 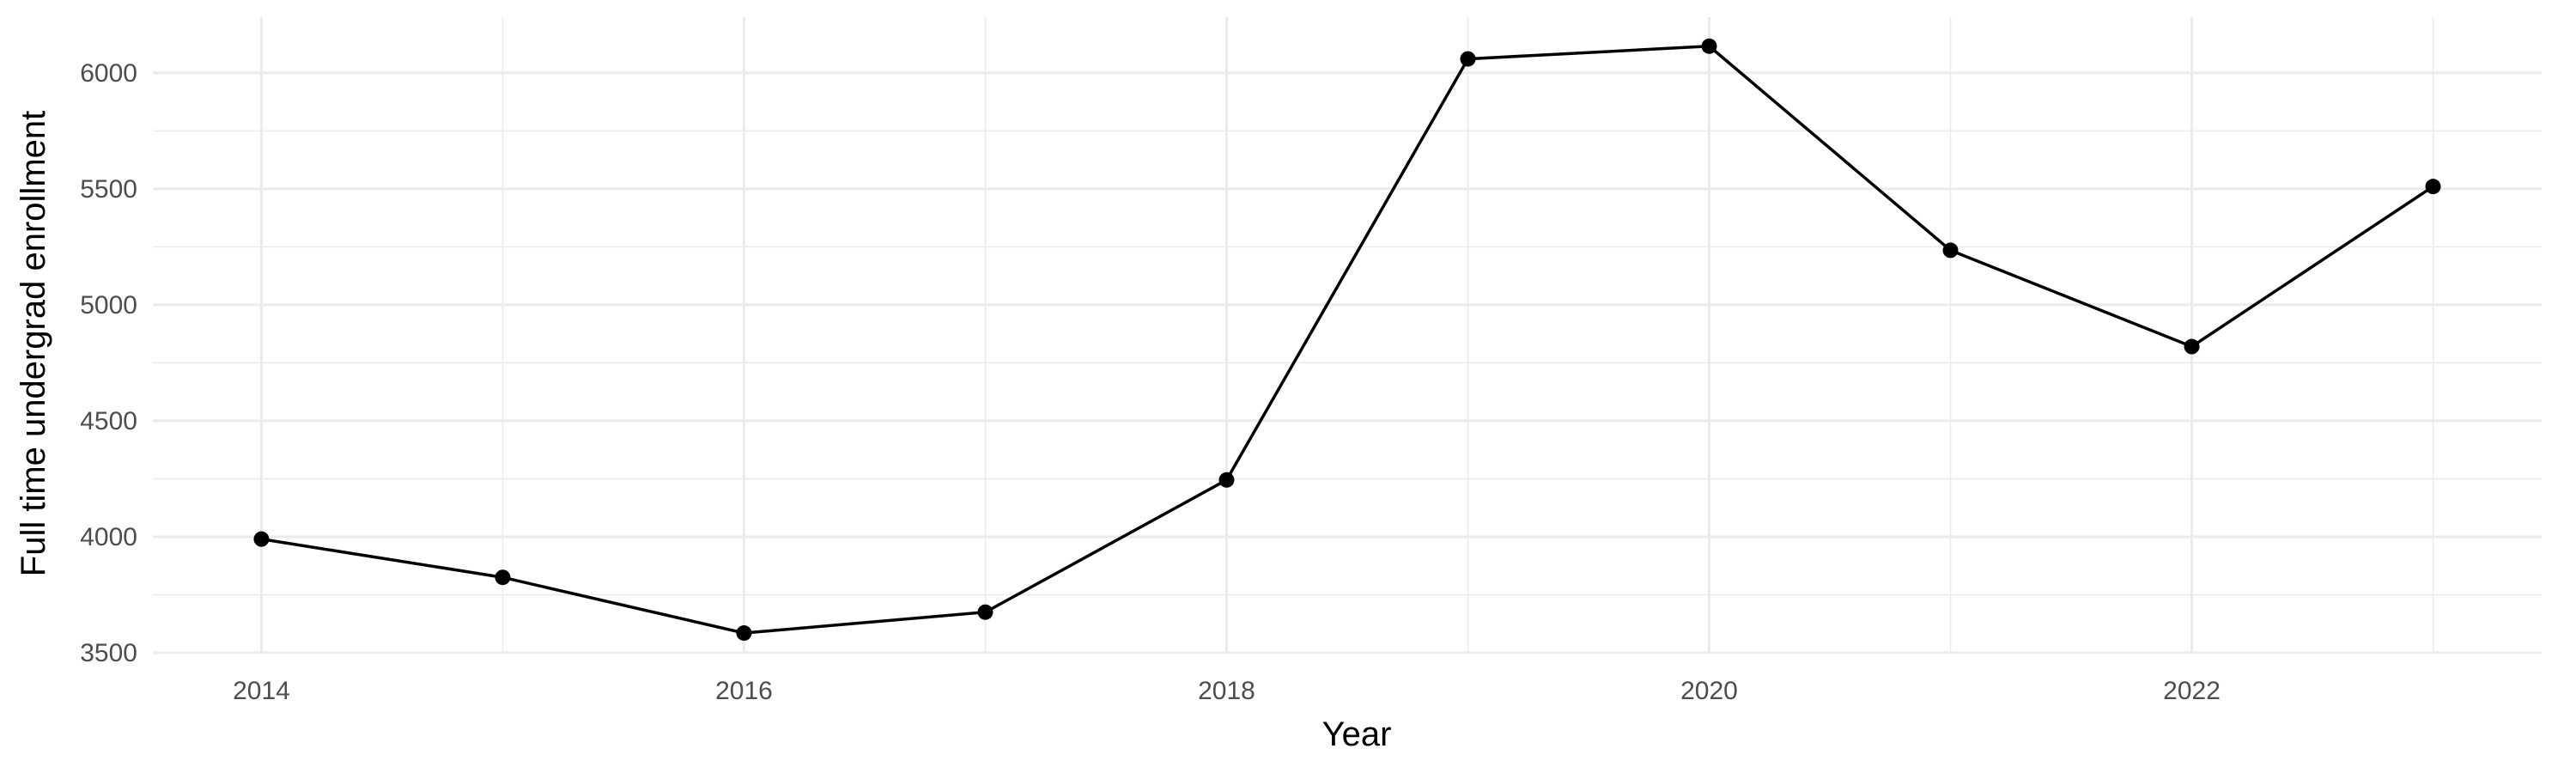 What do you see at coordinates (744, 691) in the screenshot?
I see `x-tick-label: 2016` at bounding box center [744, 691].